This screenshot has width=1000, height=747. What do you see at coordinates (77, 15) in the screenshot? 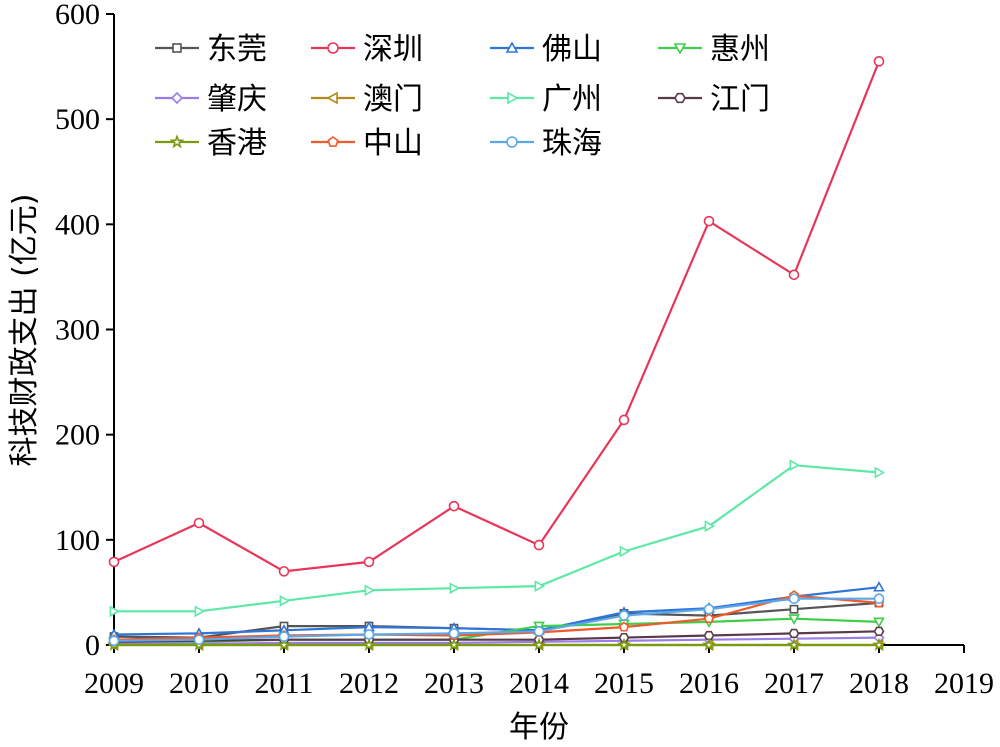
I see `y-tick-label: 600` at bounding box center [77, 15].